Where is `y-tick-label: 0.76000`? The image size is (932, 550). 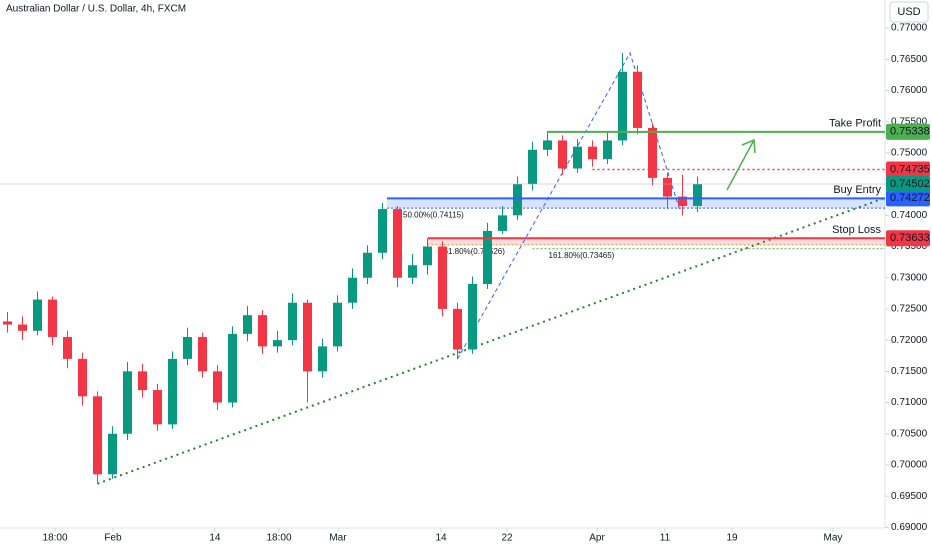 y-tick-label: 0.76000 is located at coordinates (909, 90).